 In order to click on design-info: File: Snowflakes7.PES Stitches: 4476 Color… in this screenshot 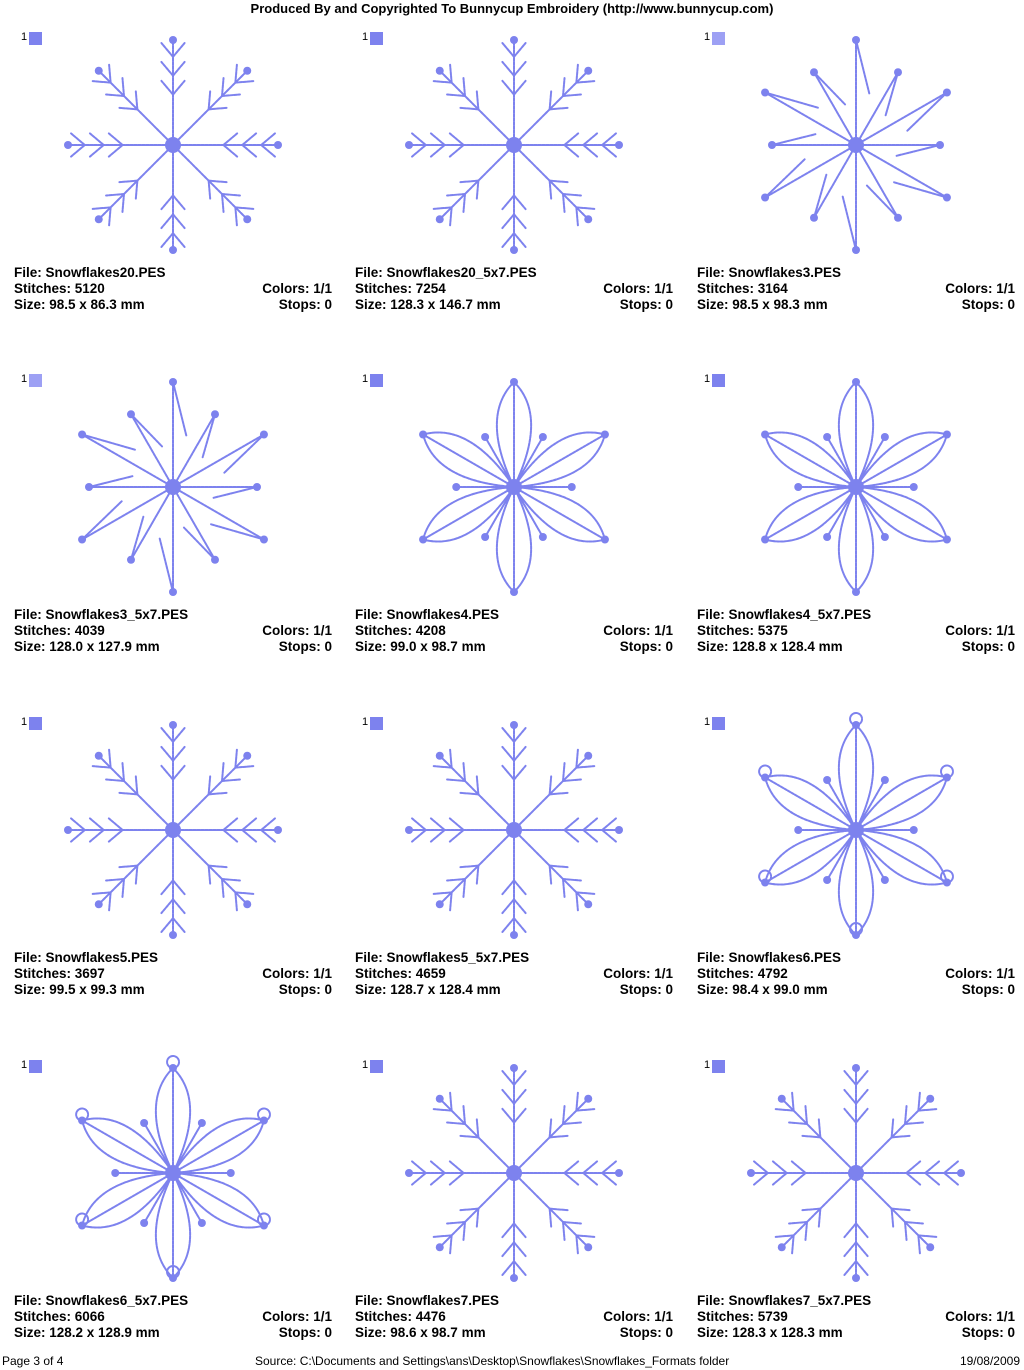, I will do `click(514, 1317)`.